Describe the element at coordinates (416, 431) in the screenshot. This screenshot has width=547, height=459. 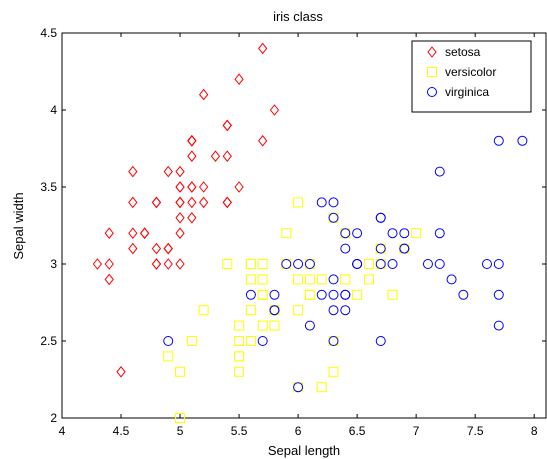
I see `x-tick-label: 7` at that location.